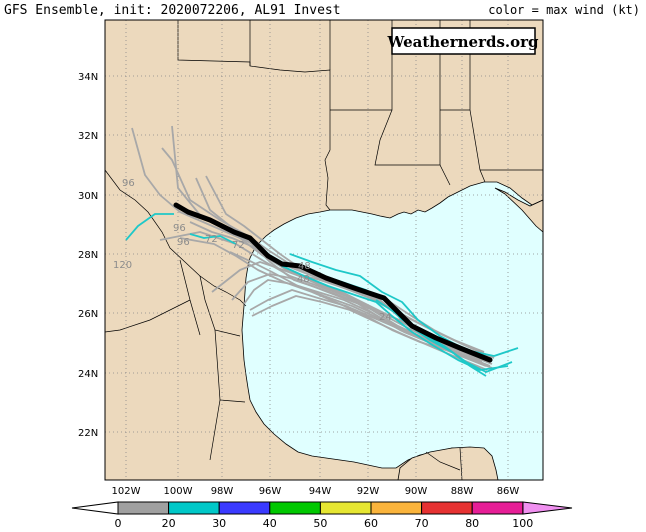 This screenshot has width=646, height=532. Describe the element at coordinates (126, 491) in the screenshot. I see `lon-label: 102W` at that location.